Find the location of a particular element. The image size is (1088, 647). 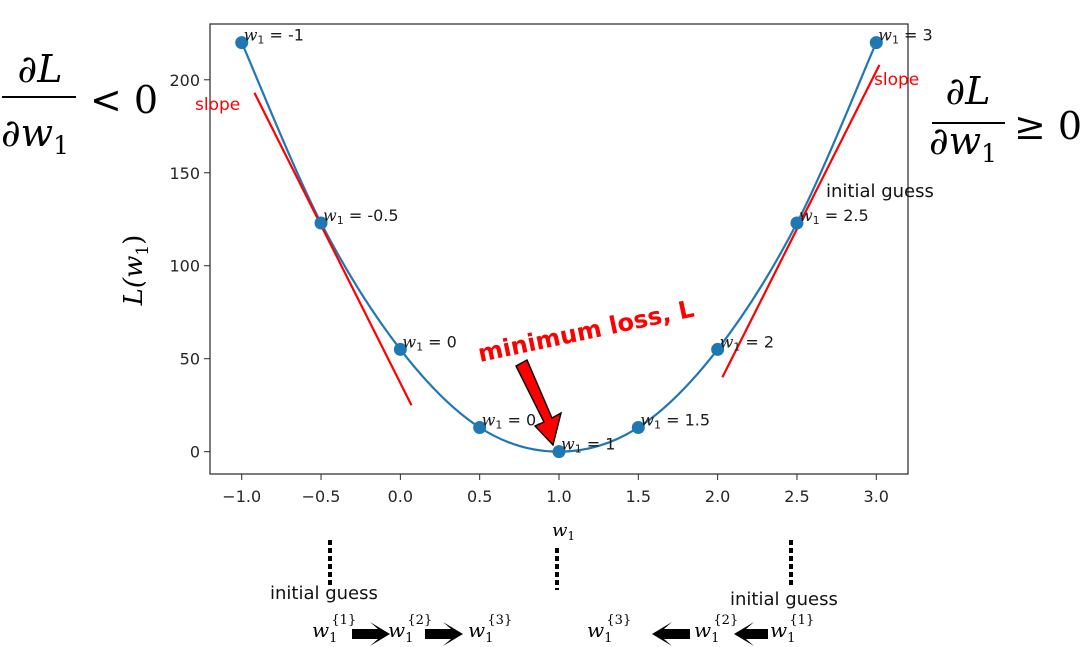

slope-line-left is located at coordinates (333, 249).